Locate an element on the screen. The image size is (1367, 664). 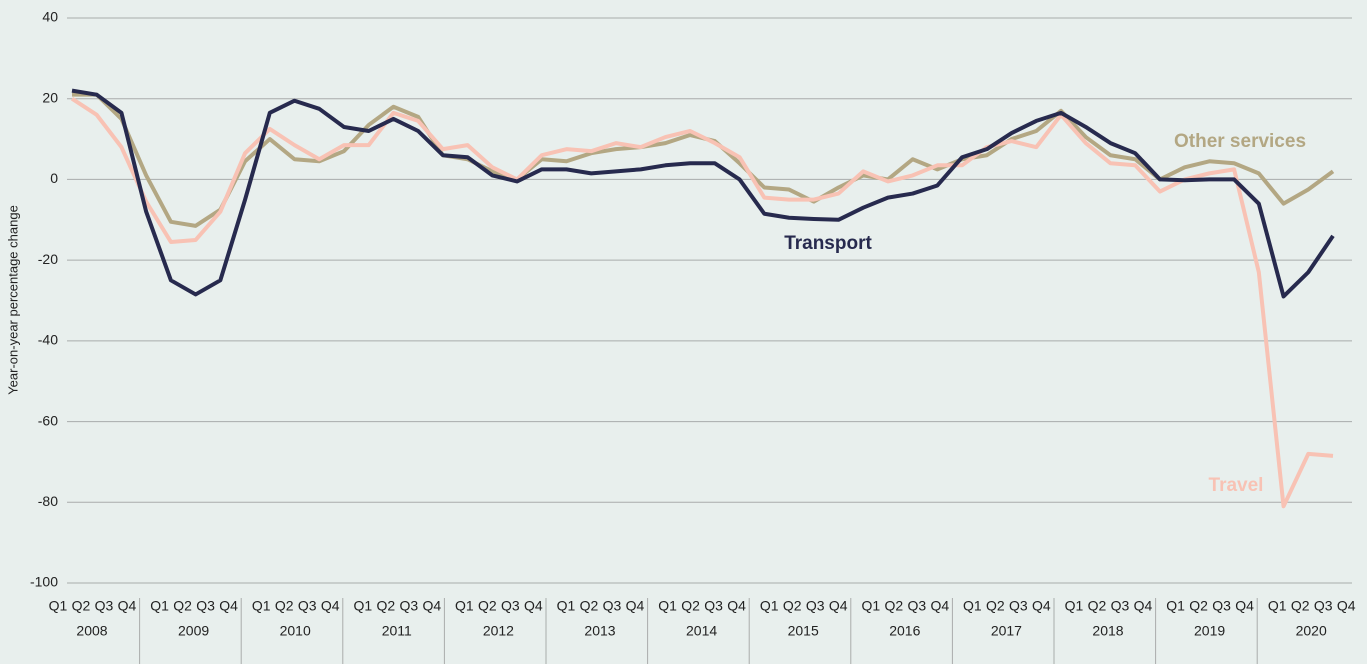
year-label: 2014 is located at coordinates (701, 631).